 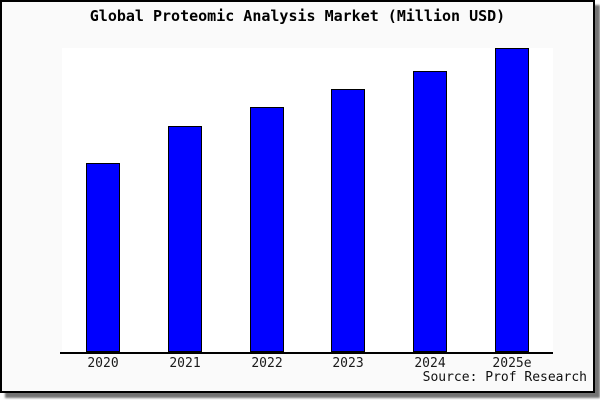 I want to click on x-tick-label-2020: 2020, so click(x=103, y=363).